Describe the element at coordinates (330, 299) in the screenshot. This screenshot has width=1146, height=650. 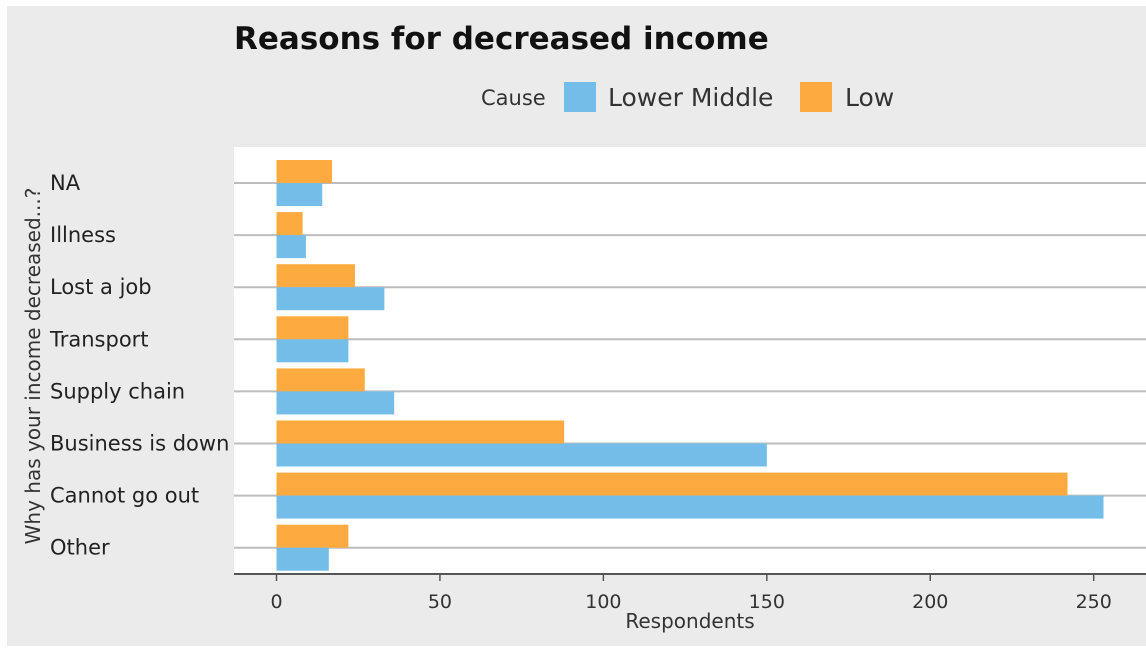
I see `bar-lower-middle-lost-a-job` at that location.